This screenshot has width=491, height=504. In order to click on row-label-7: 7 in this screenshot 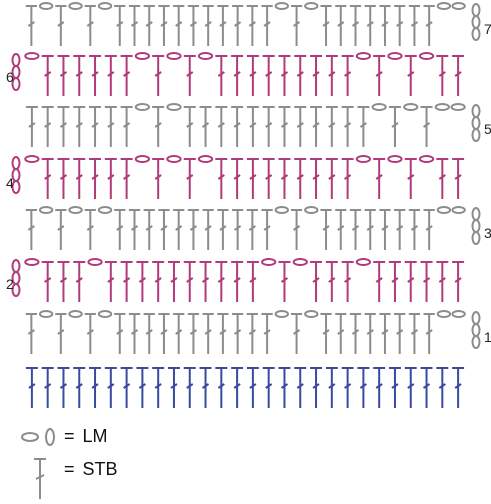, I will do `click(487, 29)`.